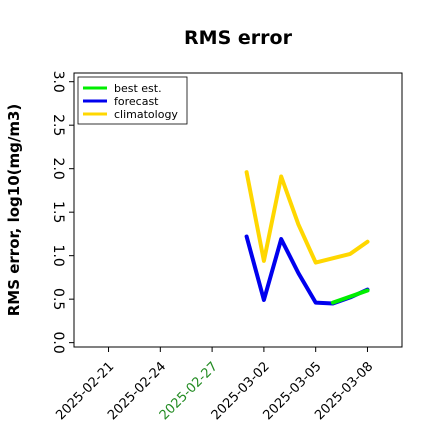  Describe the element at coordinates (58, 343) in the screenshot. I see `y-tick-label: 0.0` at that location.